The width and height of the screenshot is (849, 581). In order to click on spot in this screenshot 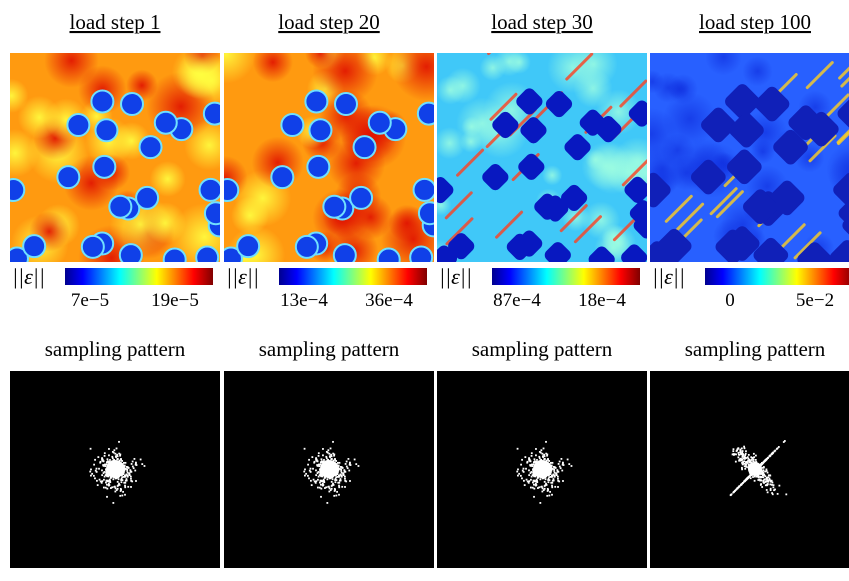, I will do `click(763, 151)`.